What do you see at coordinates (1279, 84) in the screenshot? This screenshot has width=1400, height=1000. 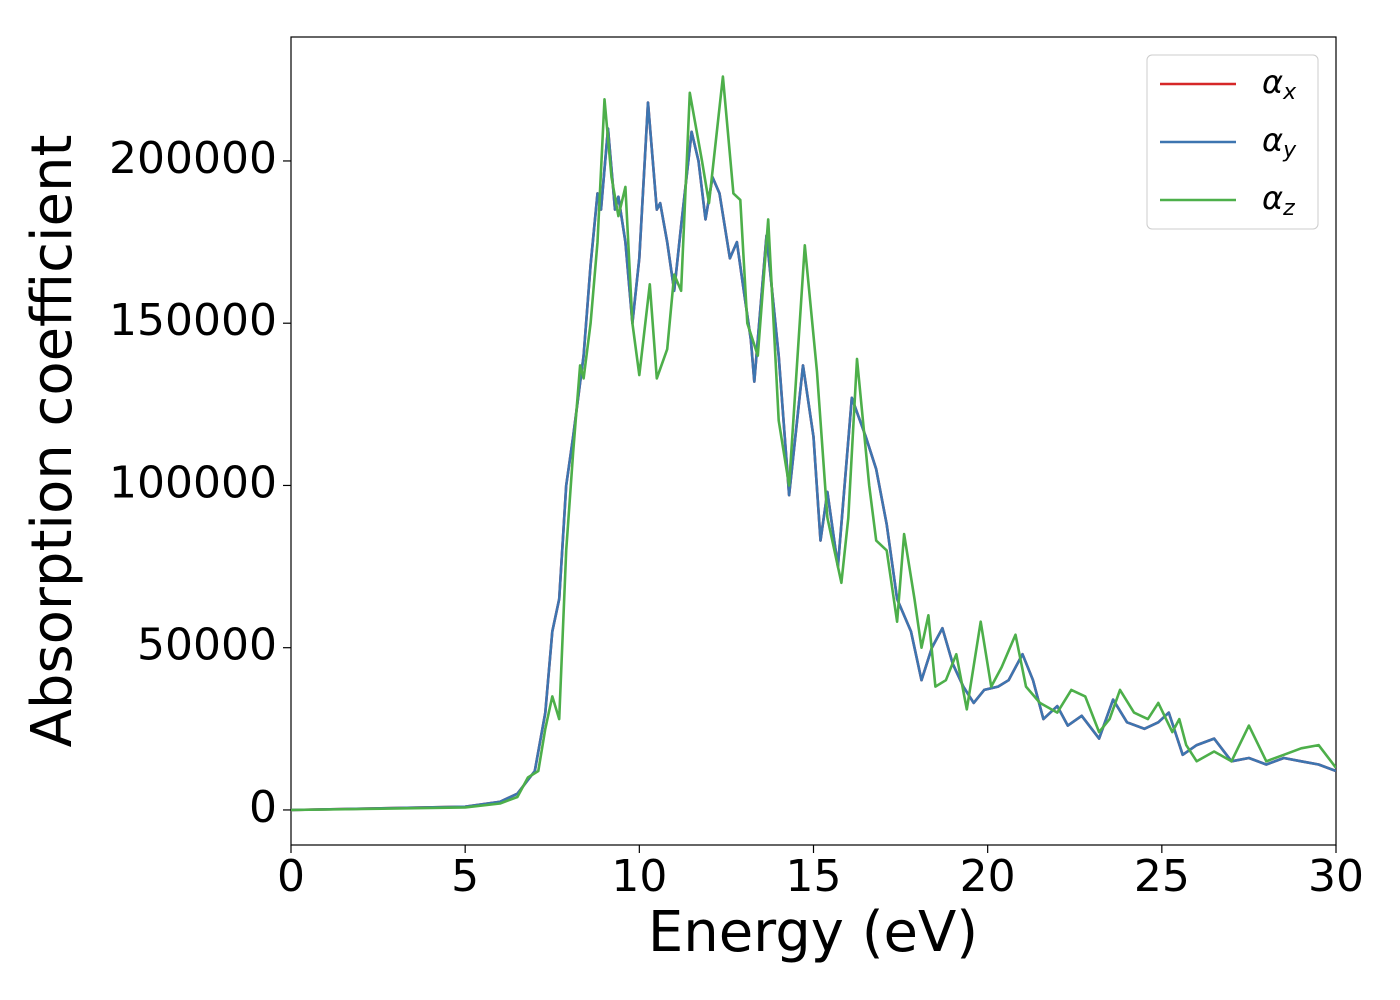 I see `legend-label: αx` at bounding box center [1279, 84].